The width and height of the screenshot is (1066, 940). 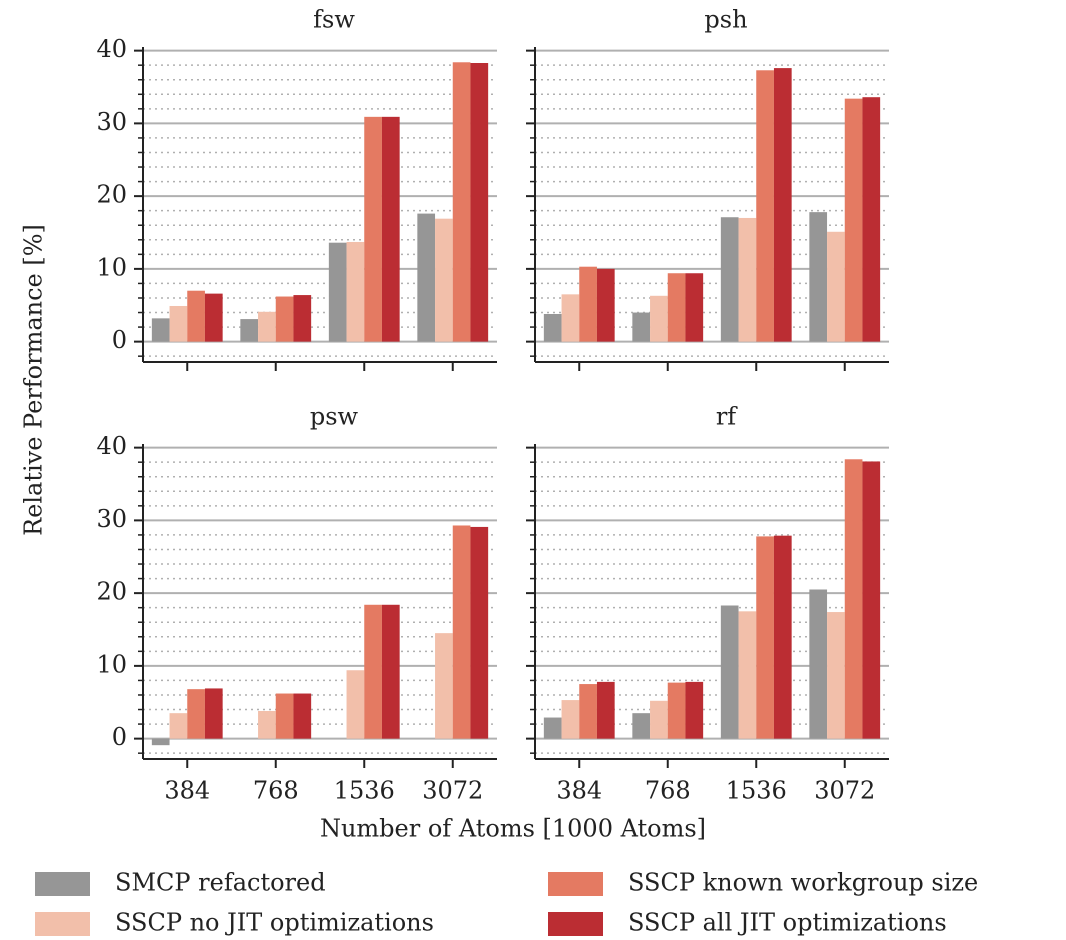 What do you see at coordinates (296, 188) in the screenshot?
I see `subplot: fsw 0 10 20 30 40` at bounding box center [296, 188].